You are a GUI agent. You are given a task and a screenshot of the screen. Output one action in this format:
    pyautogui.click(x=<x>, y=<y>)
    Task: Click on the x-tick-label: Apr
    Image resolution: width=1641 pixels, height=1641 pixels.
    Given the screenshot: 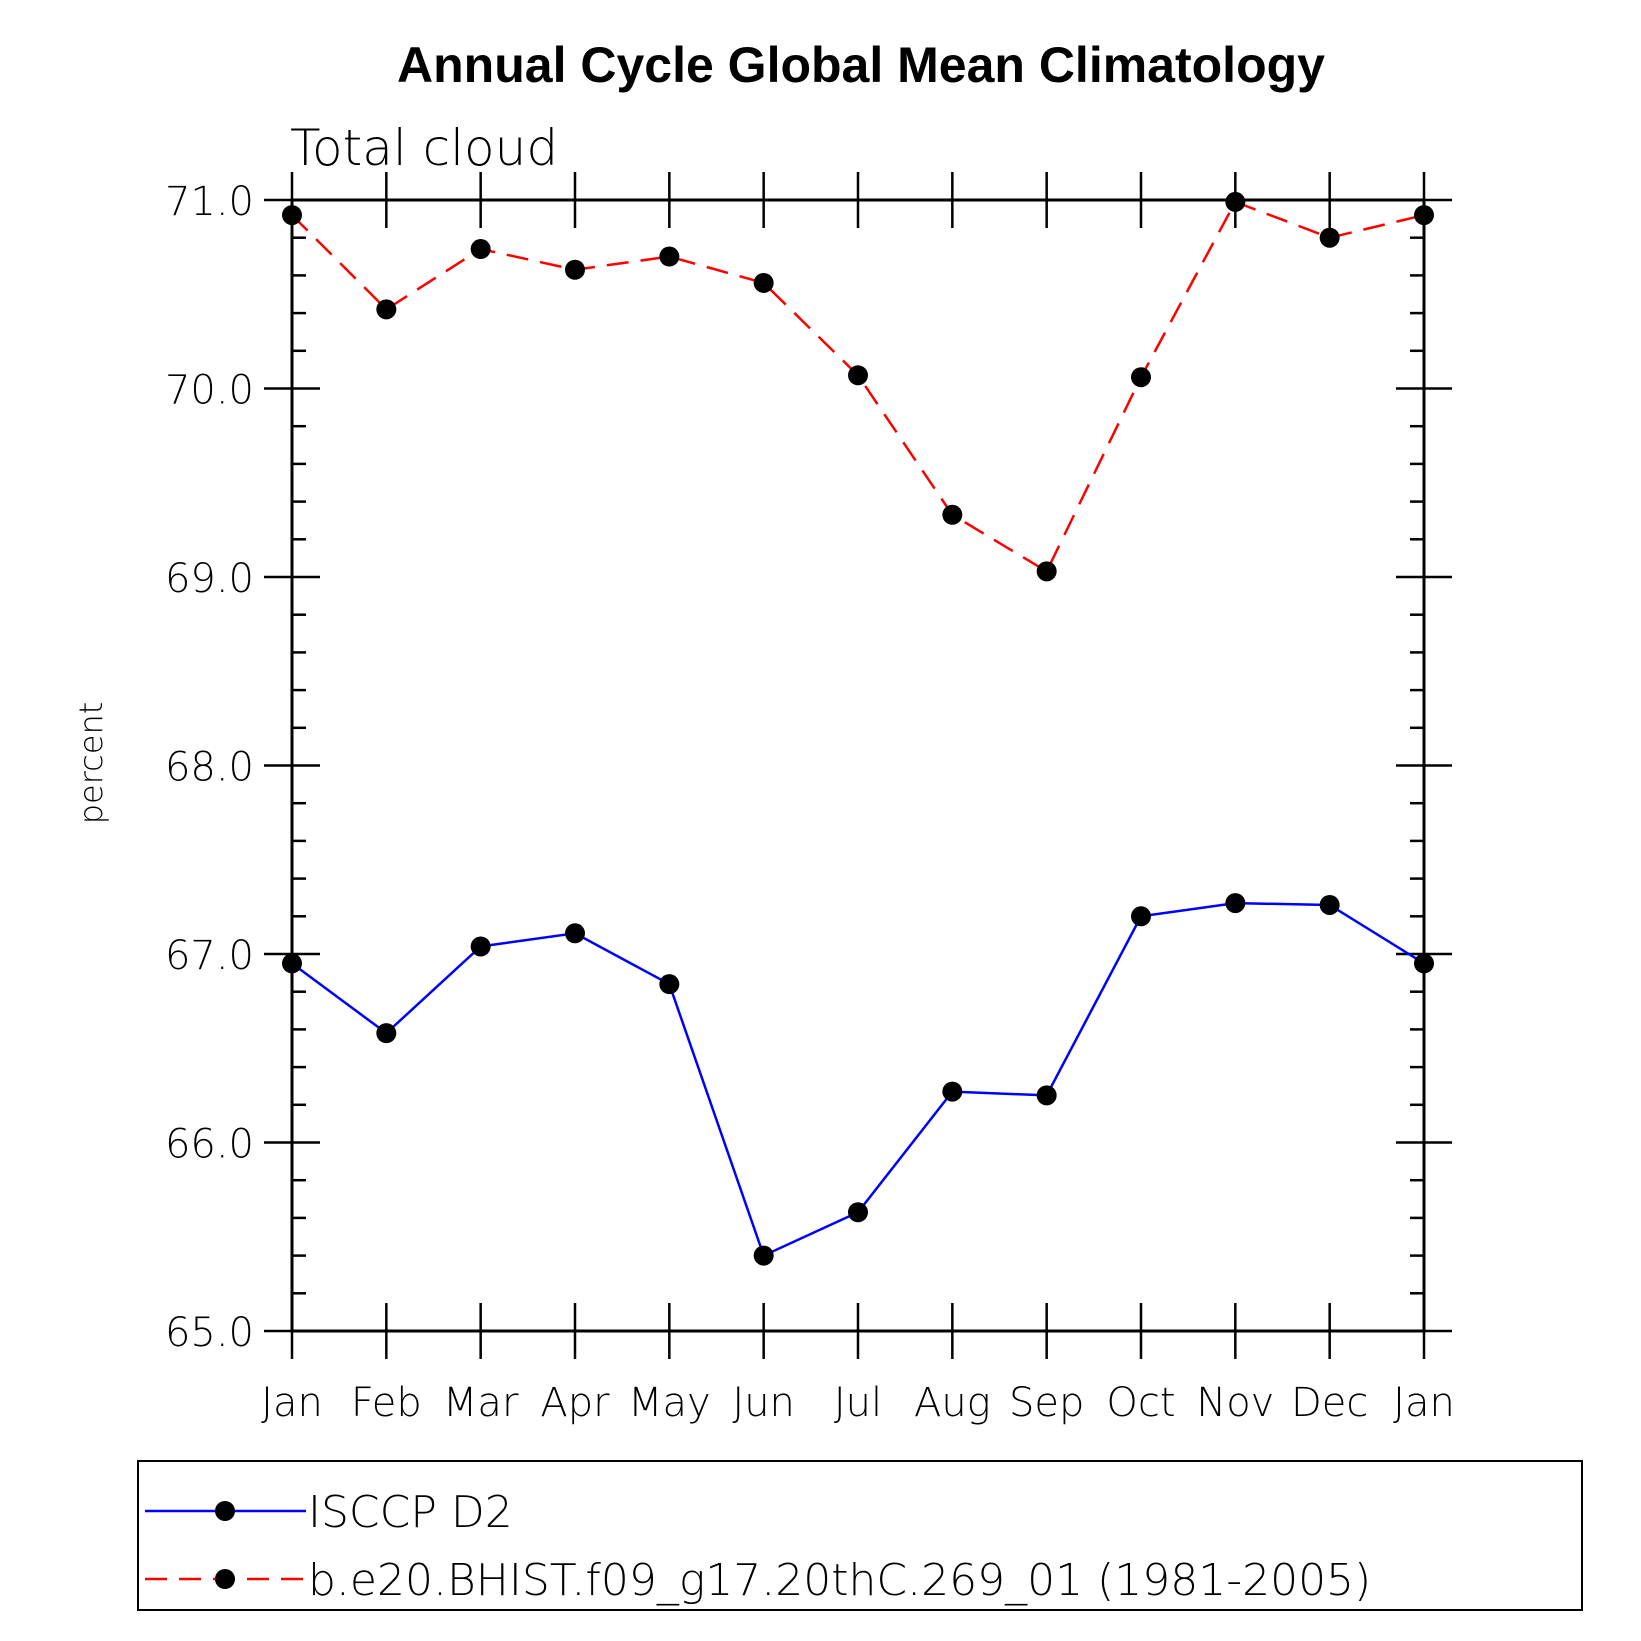 What is the action you would take?
    pyautogui.click(x=575, y=1403)
    